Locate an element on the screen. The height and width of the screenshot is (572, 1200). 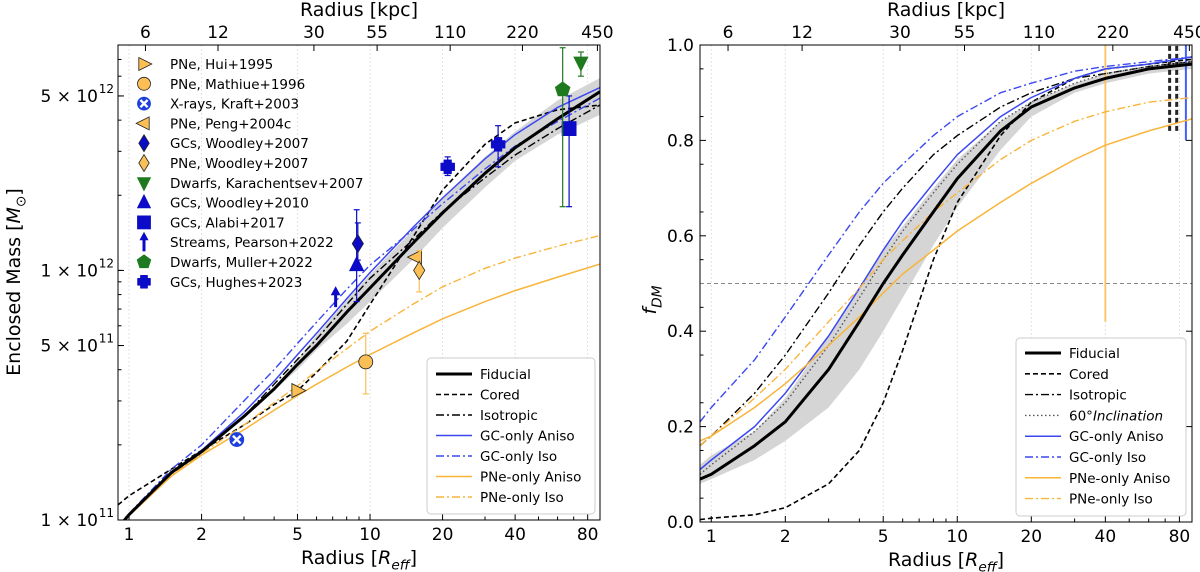
y-tick-label: 0.2 is located at coordinates (680, 428).